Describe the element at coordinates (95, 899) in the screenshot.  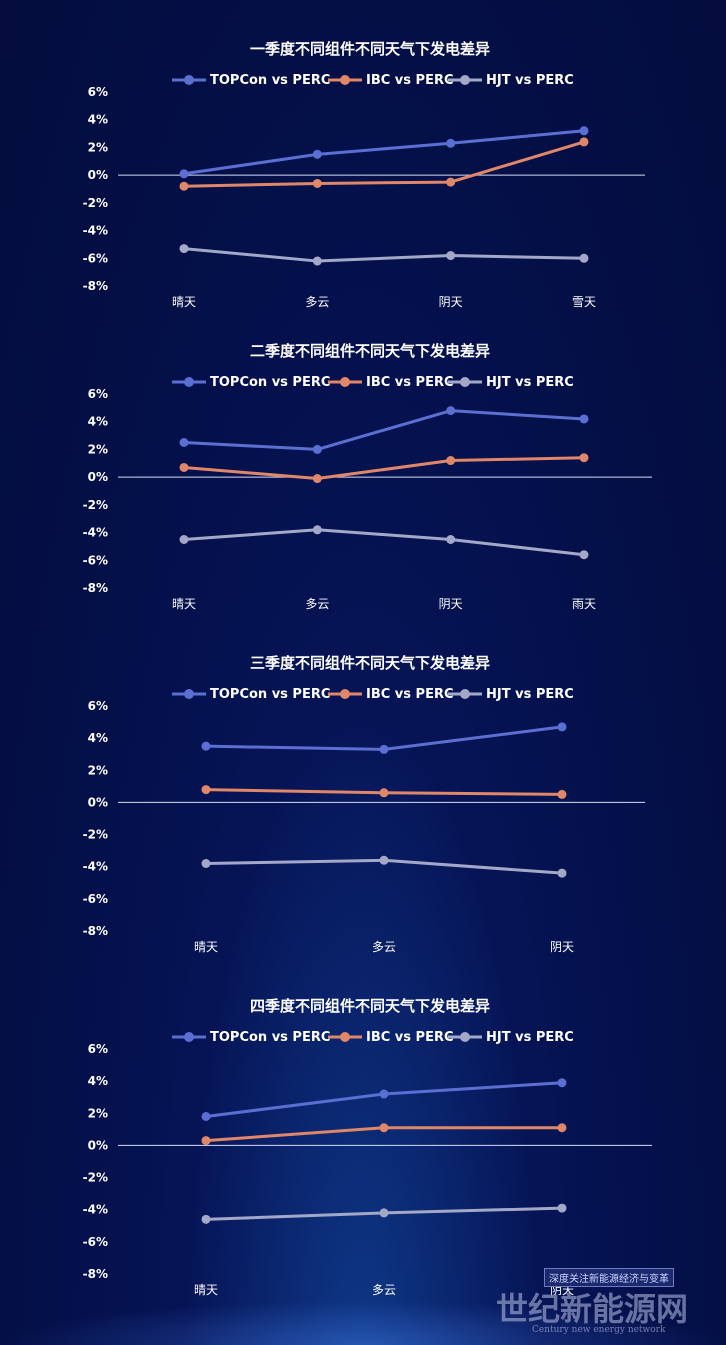
I see `y-tick-label: -6%` at that location.